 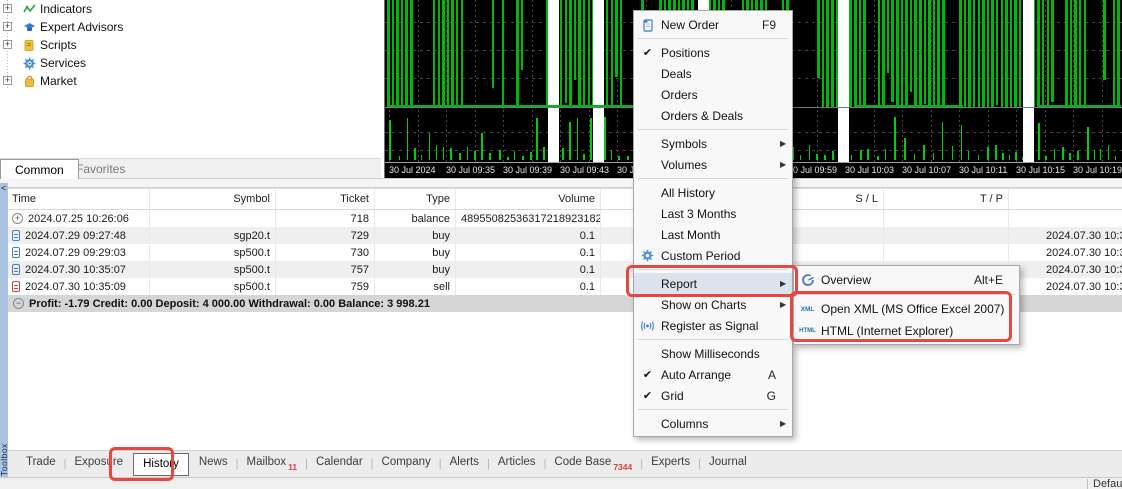 I want to click on horizontal-splitter, so click(x=561, y=183).